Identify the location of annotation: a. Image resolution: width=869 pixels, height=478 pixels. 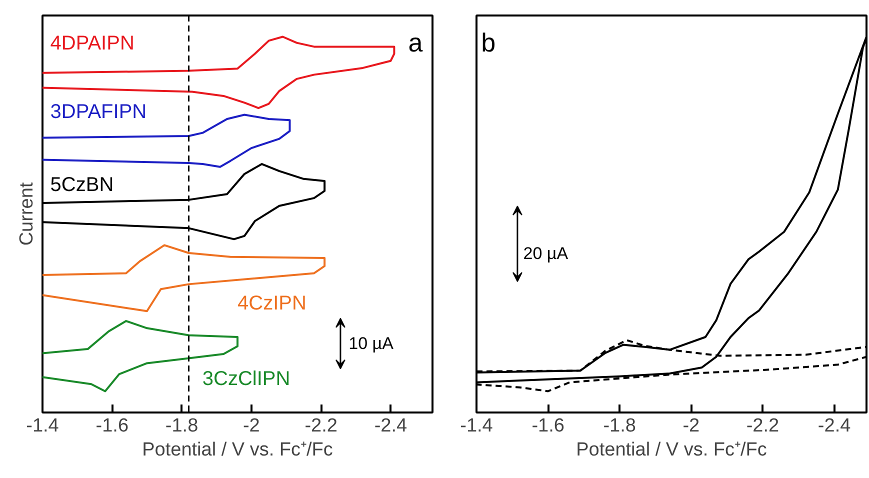
(416, 42).